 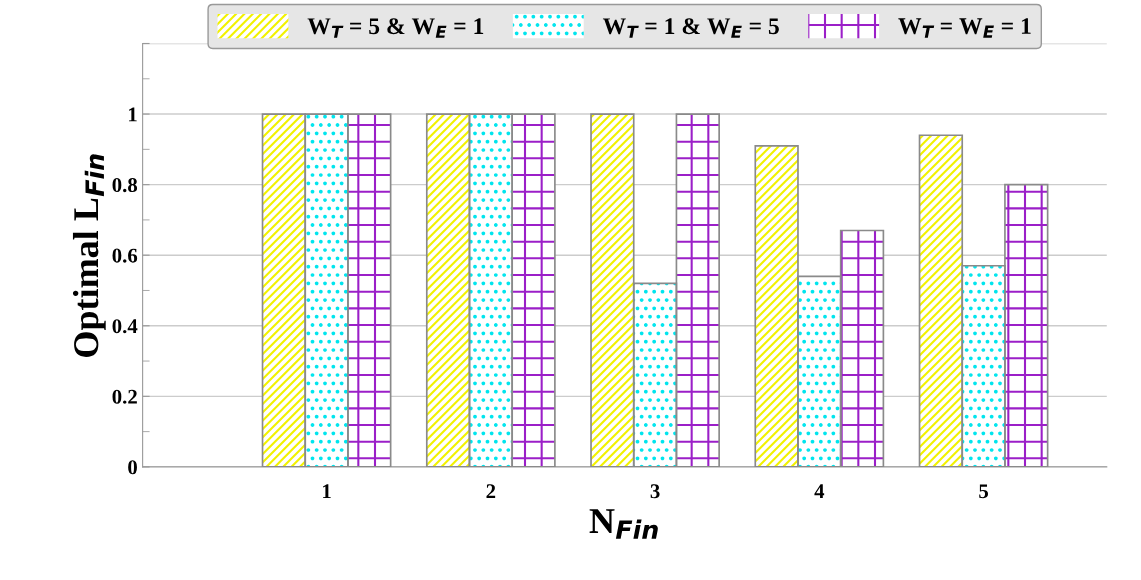 I want to click on y-tick-label: 1, so click(x=133, y=114).